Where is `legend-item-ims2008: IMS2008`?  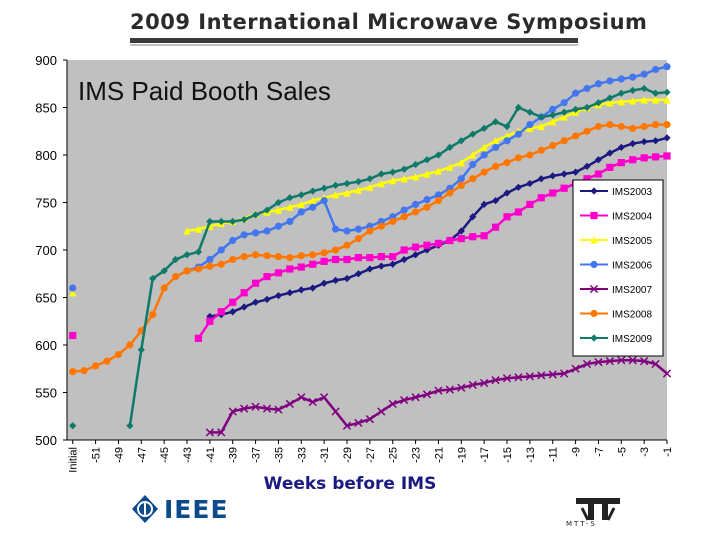 legend-item-ims2008: IMS2008 is located at coordinates (616, 315).